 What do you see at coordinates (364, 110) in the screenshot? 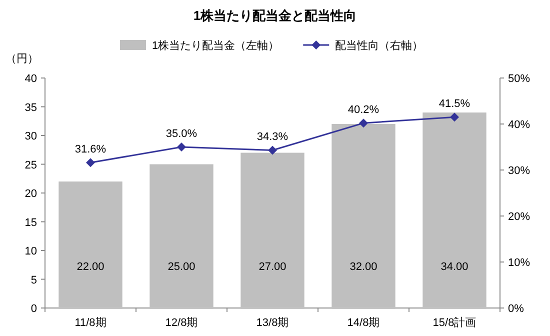
I see `data-label: 40.2%` at bounding box center [364, 110].